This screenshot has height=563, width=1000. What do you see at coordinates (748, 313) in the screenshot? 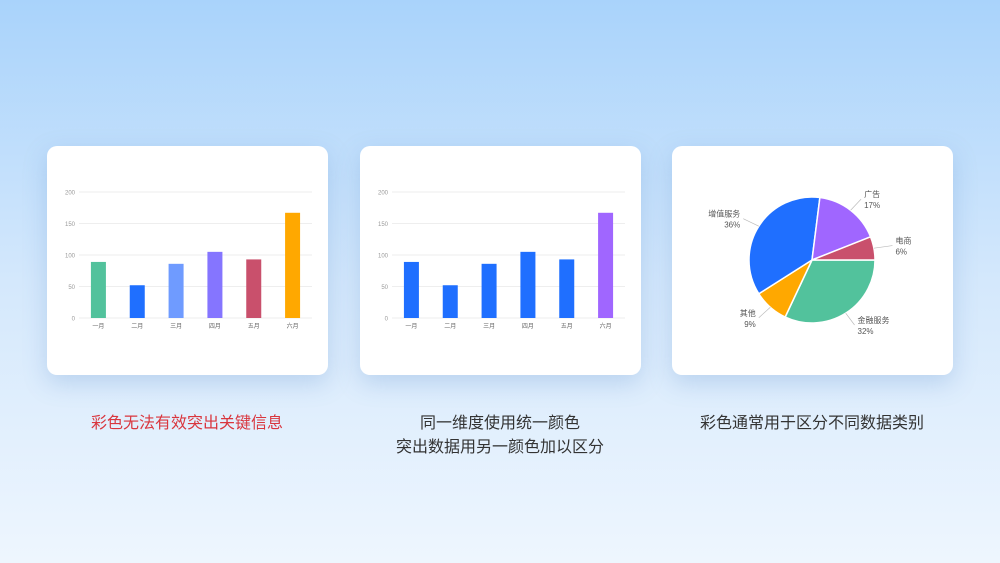
I see `pie-label: 其他` at bounding box center [748, 313].